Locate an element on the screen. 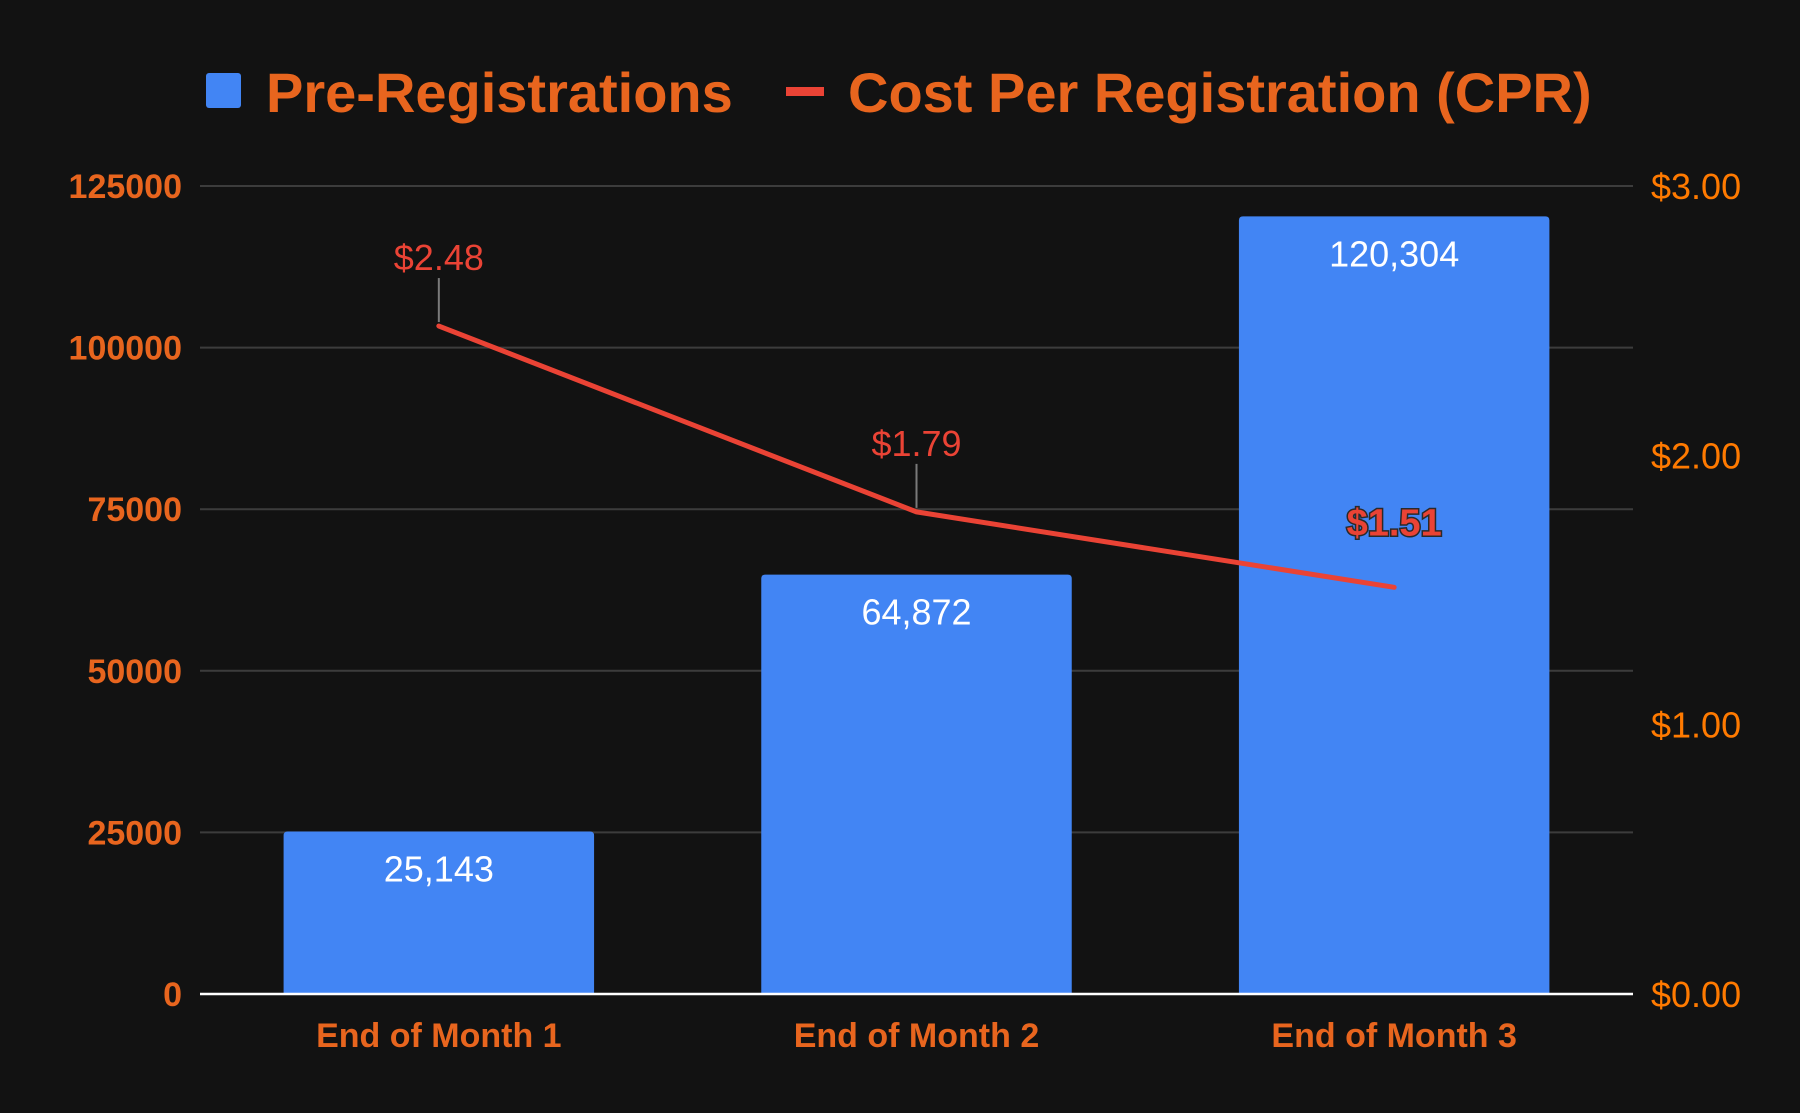  line-data-label: $1.79 is located at coordinates (916, 443).